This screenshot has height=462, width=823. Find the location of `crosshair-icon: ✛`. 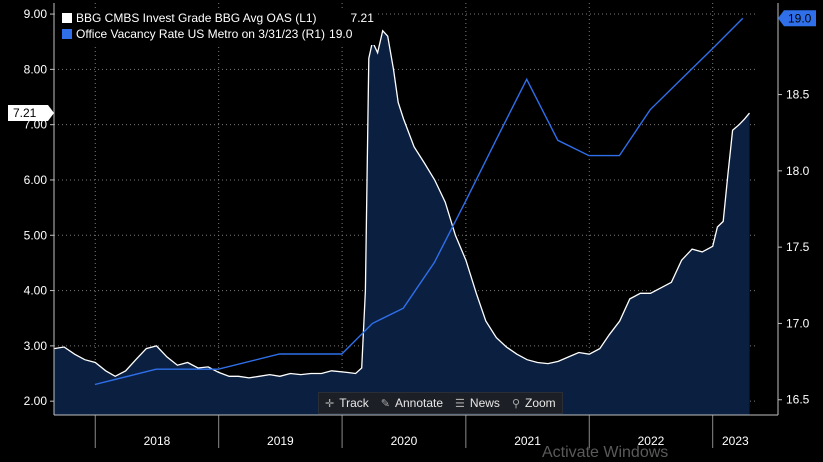

crosshair-icon: ✛ is located at coordinates (330, 403).